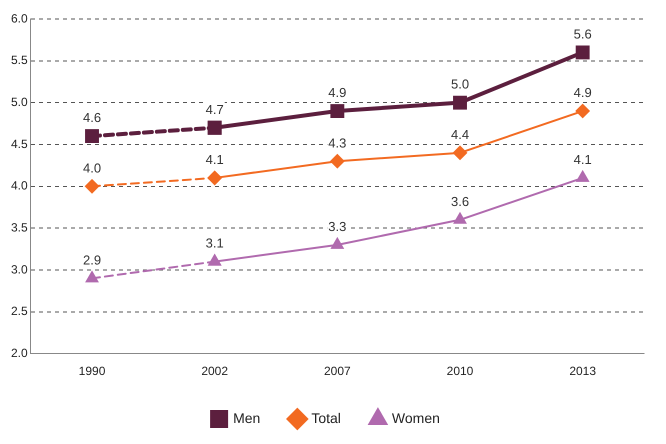 The height and width of the screenshot is (444, 666). I want to click on data-label: 5.6, so click(583, 34).